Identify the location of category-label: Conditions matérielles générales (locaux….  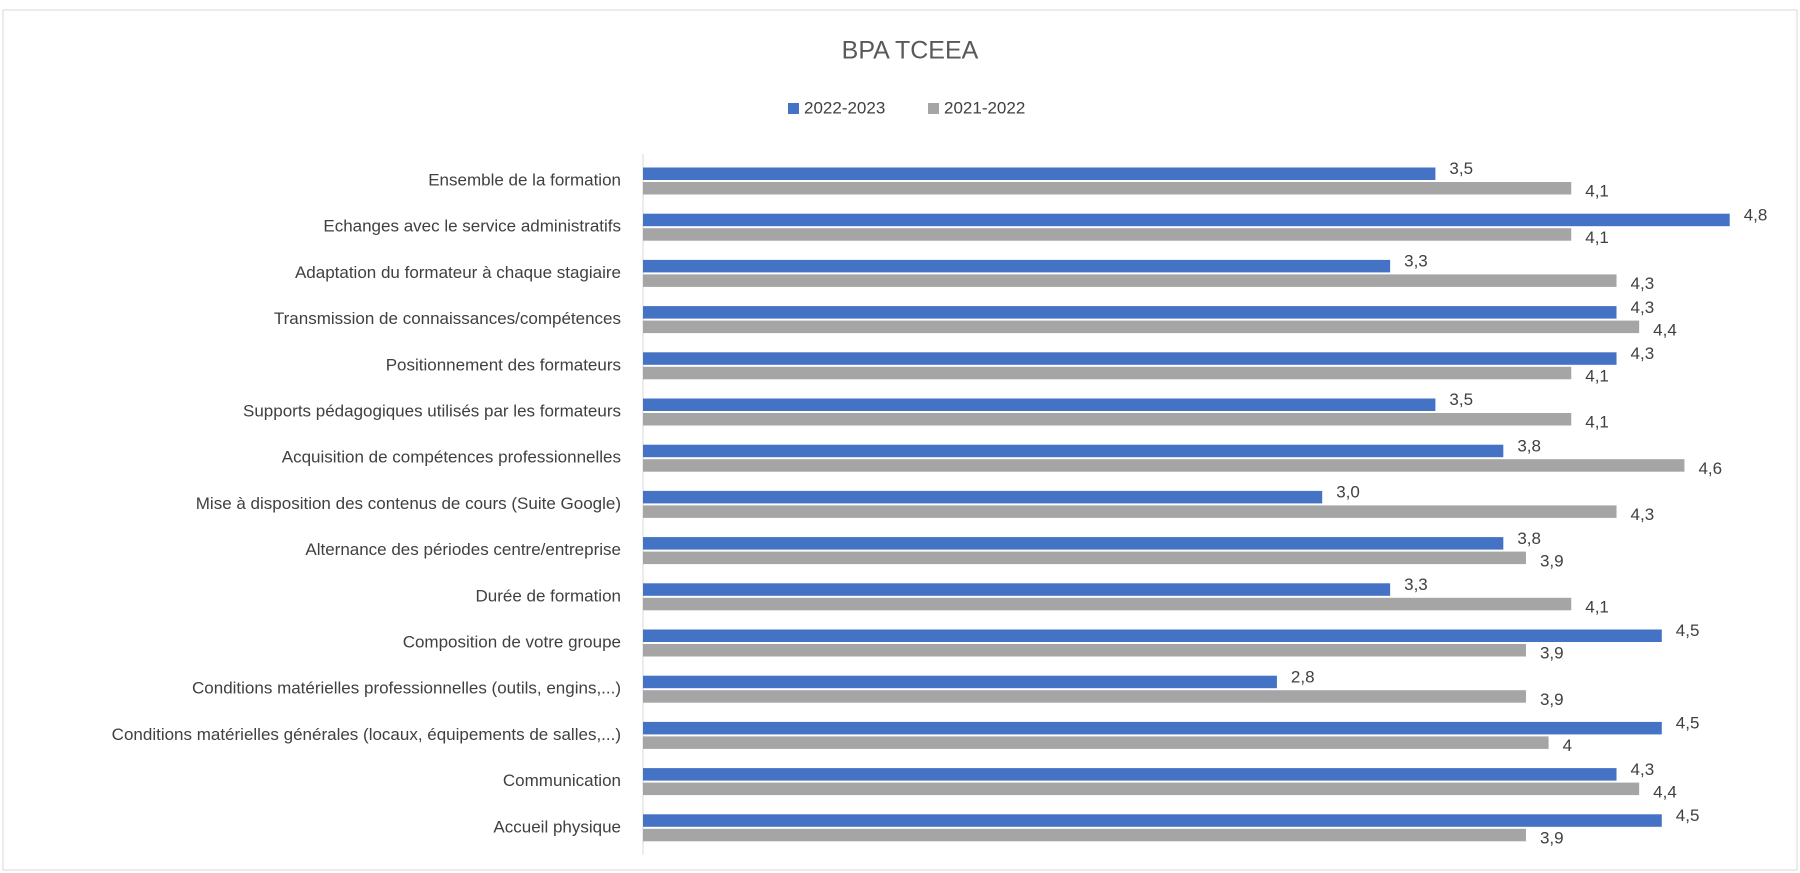
(366, 734).